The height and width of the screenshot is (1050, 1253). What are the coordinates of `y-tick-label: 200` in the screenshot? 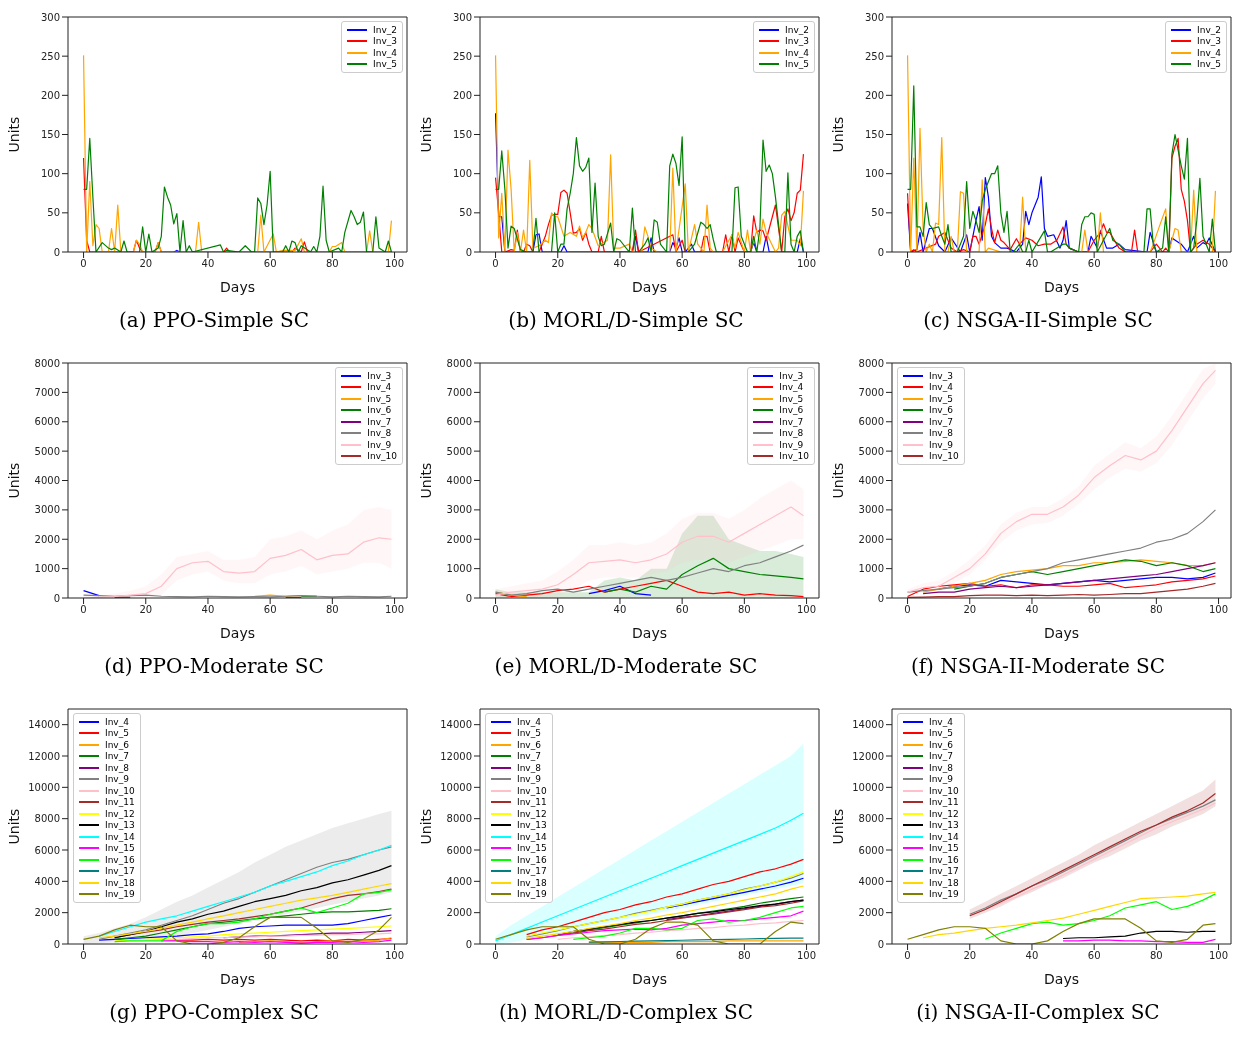 It's located at (50, 95).